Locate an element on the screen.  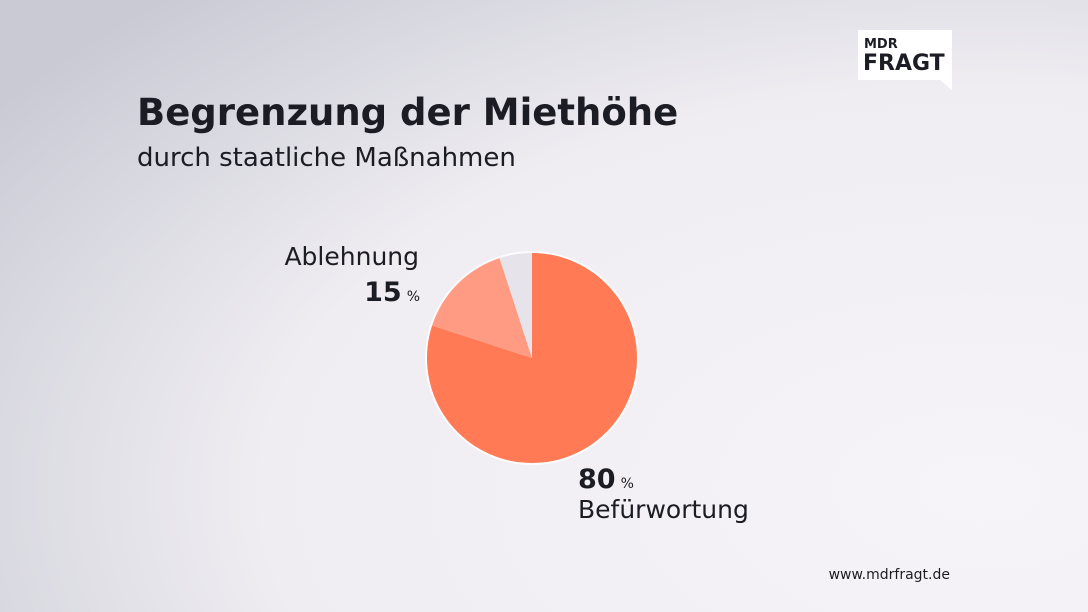
logo-box is located at coordinates (905, 60).